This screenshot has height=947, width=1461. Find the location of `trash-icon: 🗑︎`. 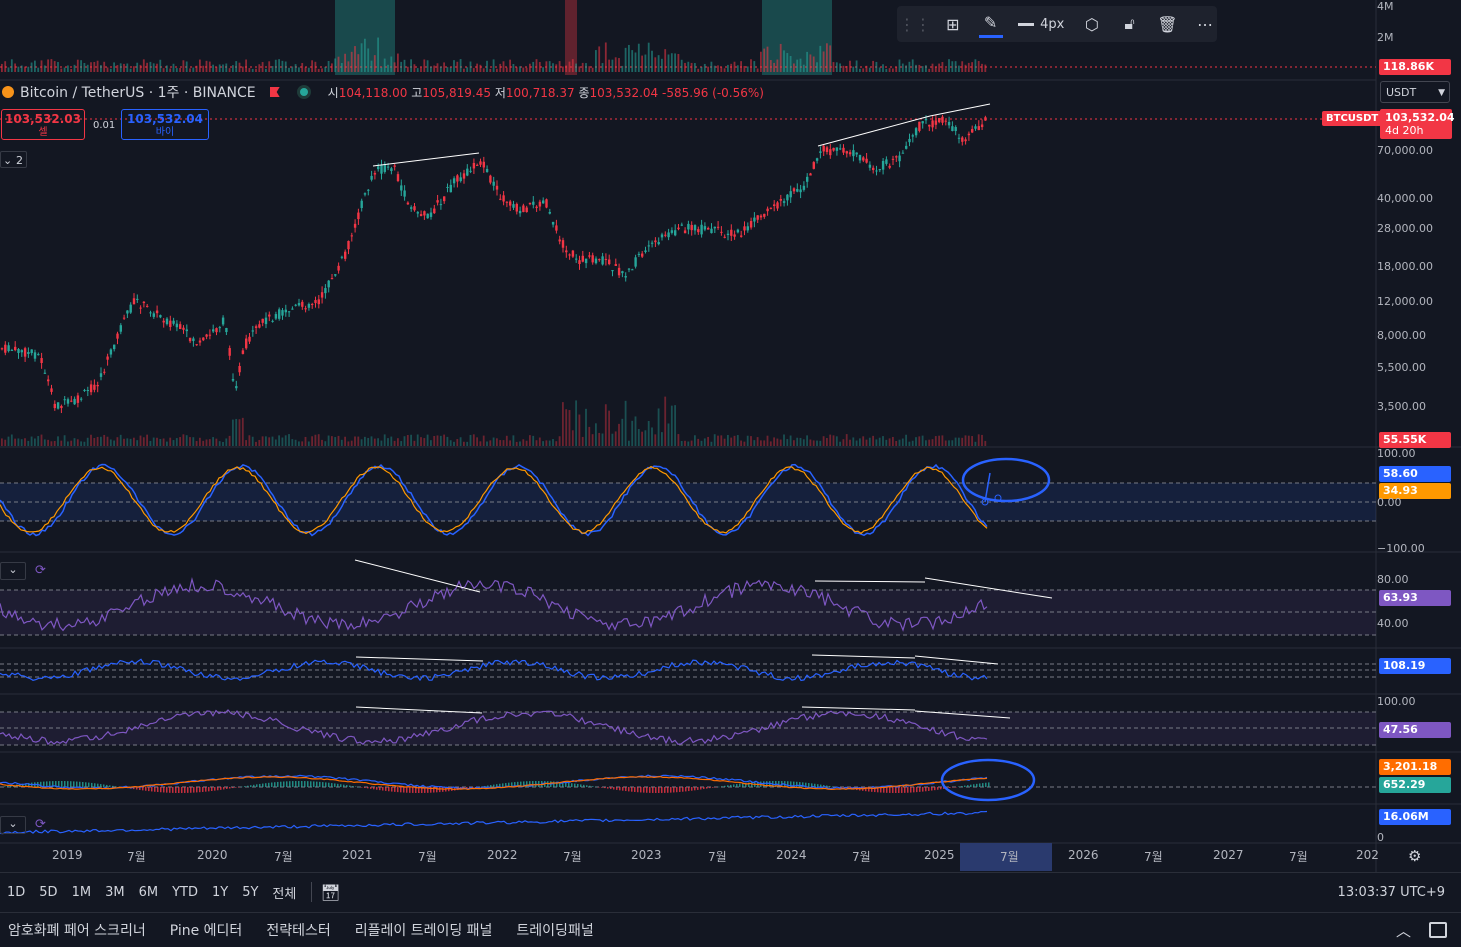

trash-icon: 🗑︎ is located at coordinates (1167, 24).